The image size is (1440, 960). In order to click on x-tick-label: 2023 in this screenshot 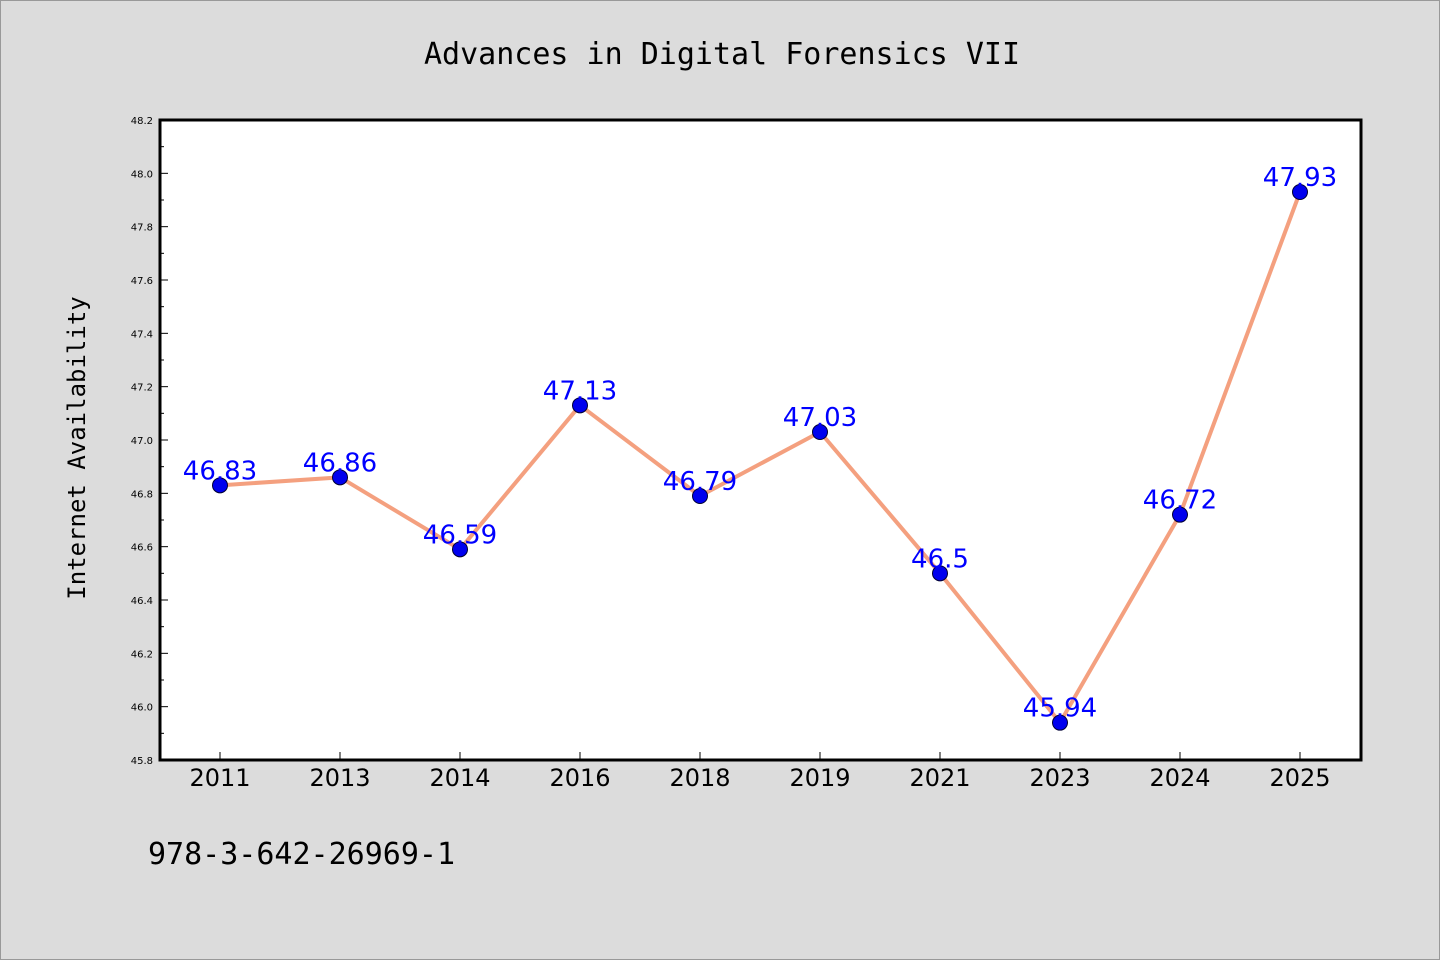, I will do `click(1059, 778)`.